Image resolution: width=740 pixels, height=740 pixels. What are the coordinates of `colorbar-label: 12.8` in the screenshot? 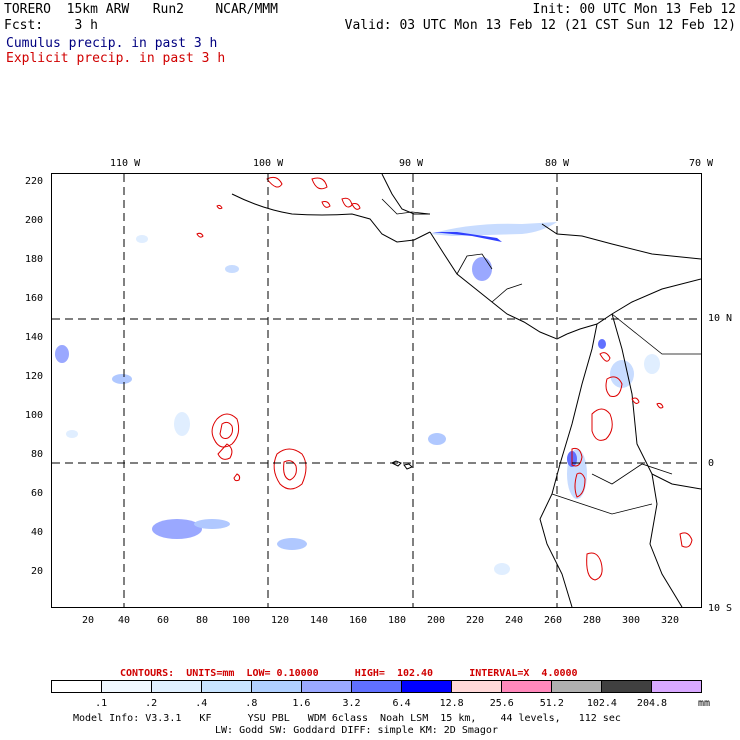 It's located at (451, 703).